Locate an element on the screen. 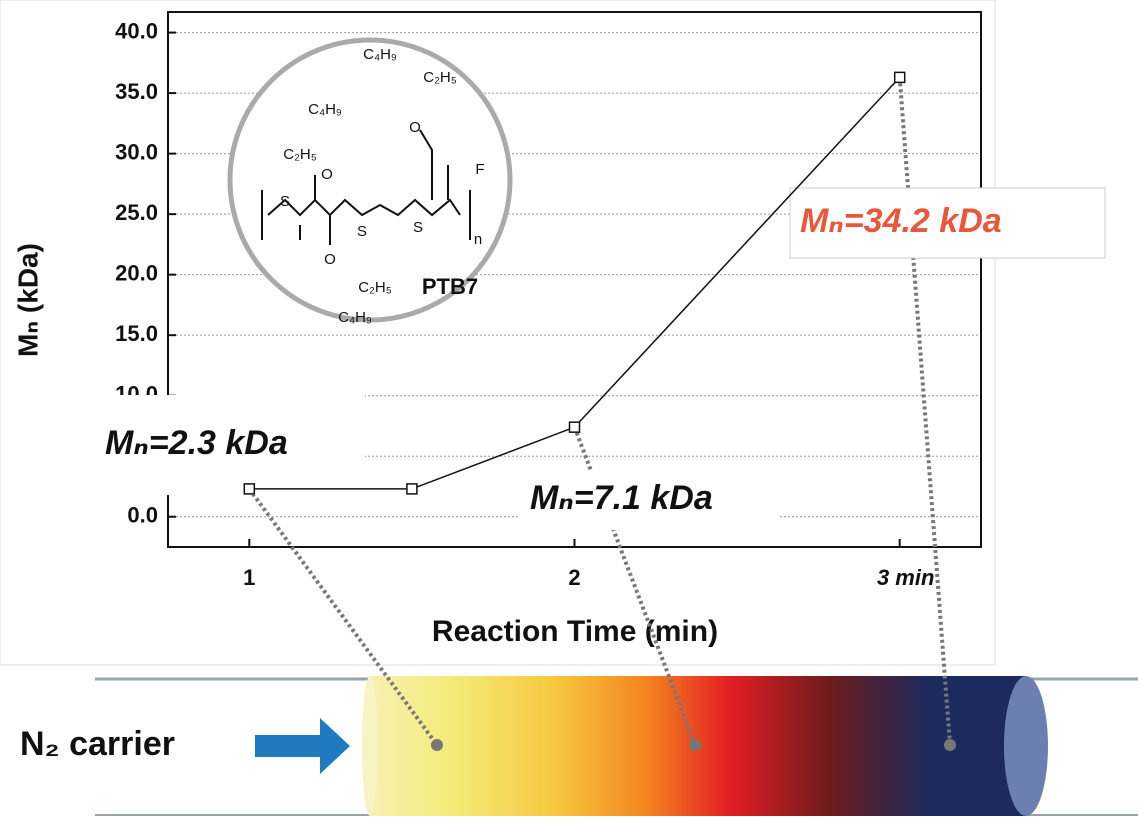  x-tick-label: 2 is located at coordinates (574, 577).